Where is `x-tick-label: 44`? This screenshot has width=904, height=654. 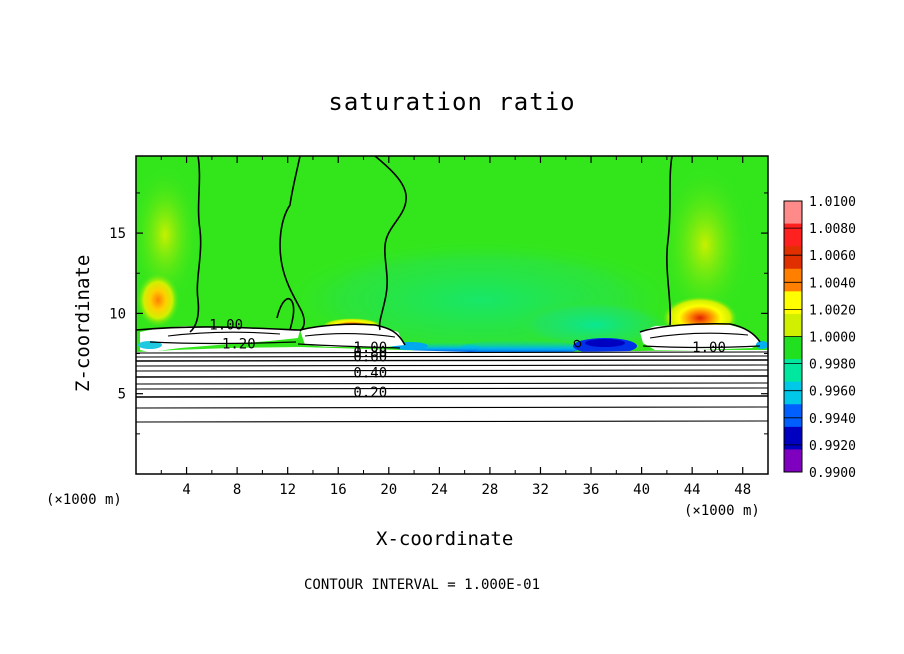 x-tick-label: 44 is located at coordinates (692, 490).